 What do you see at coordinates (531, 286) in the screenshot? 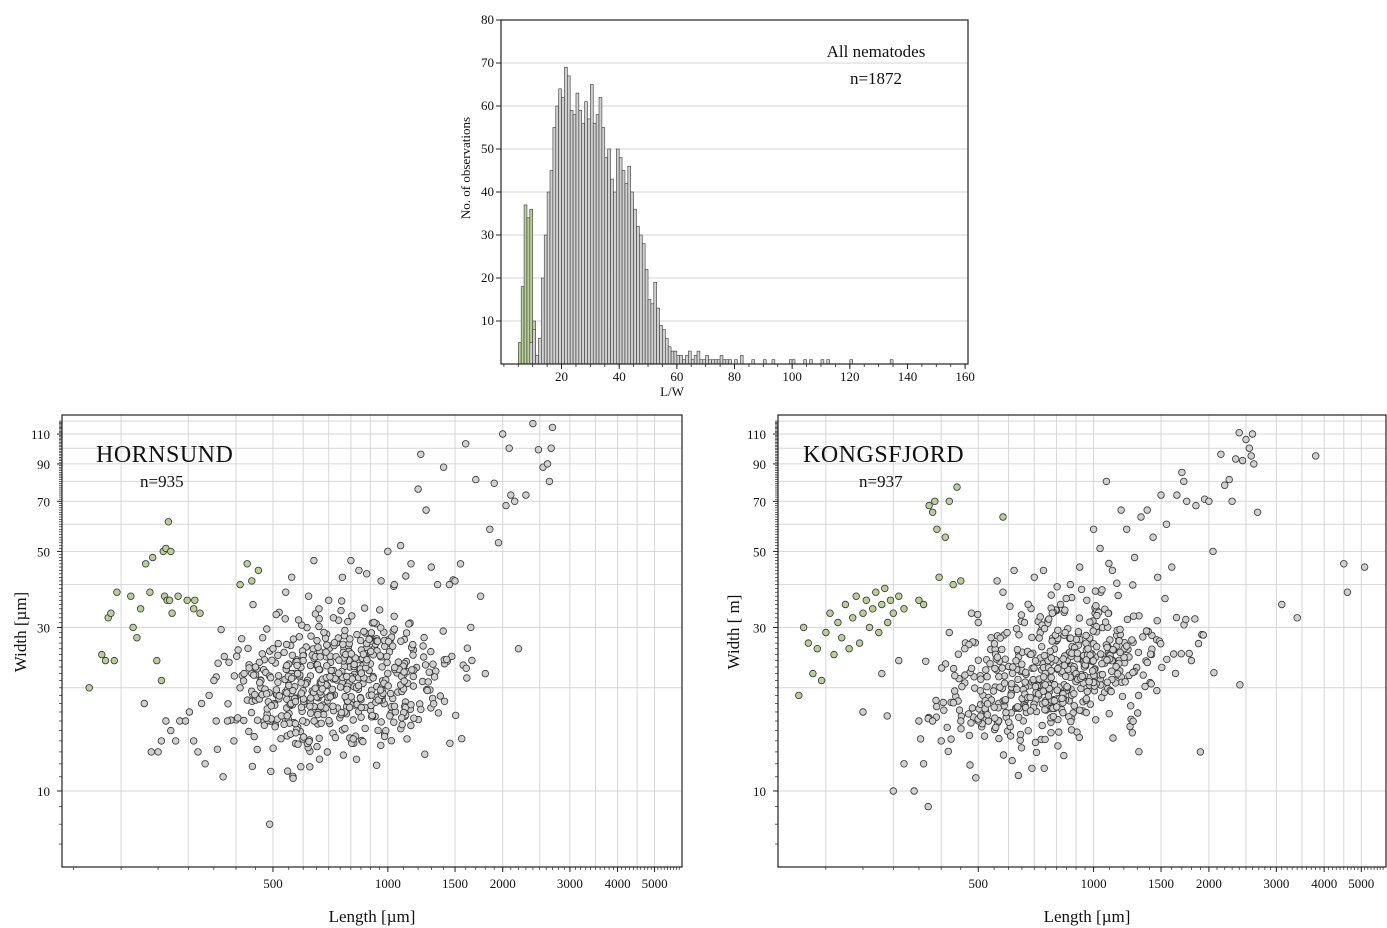
I see `histogram-bar-green` at bounding box center [531, 286].